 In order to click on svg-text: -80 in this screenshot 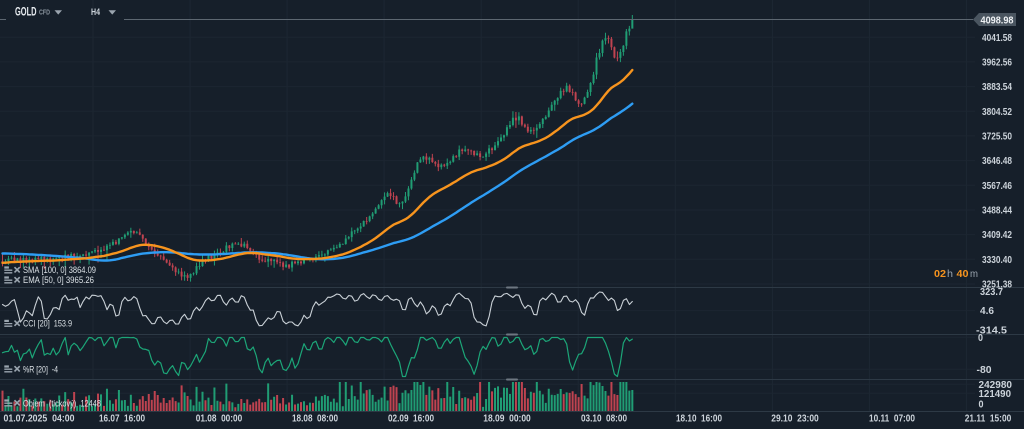, I will do `click(984, 370)`.